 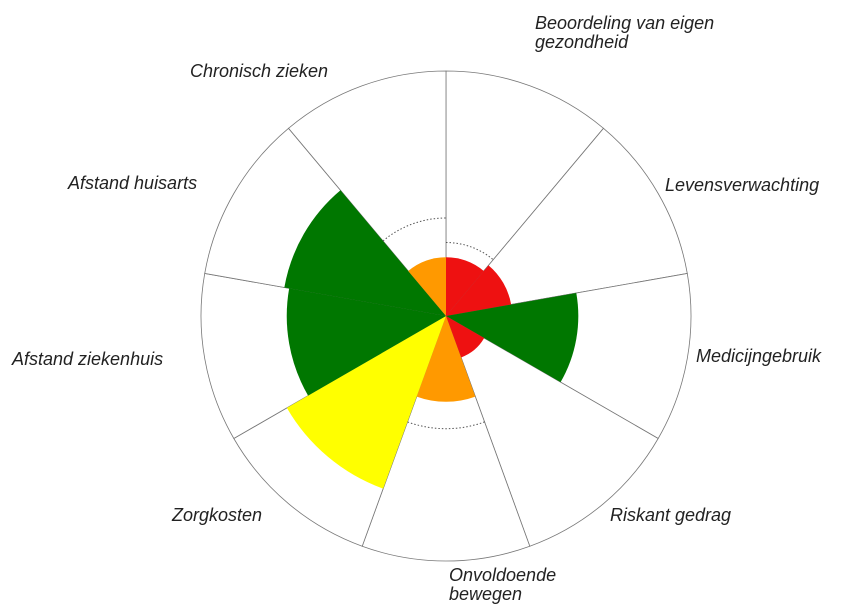 What do you see at coordinates (133, 183) in the screenshot?
I see `category-label: Afstand huisarts` at bounding box center [133, 183].